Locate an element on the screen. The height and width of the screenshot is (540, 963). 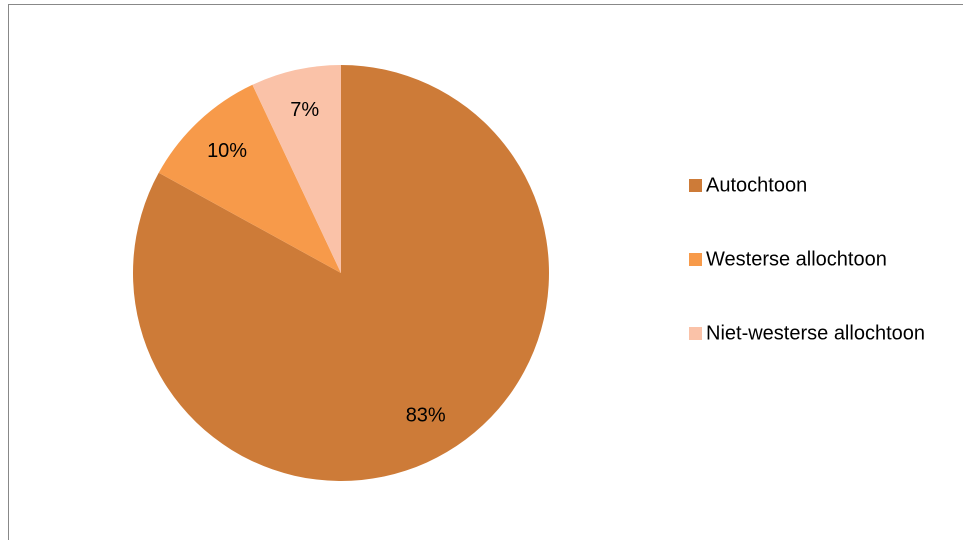
data-label: 83% is located at coordinates (426, 416).